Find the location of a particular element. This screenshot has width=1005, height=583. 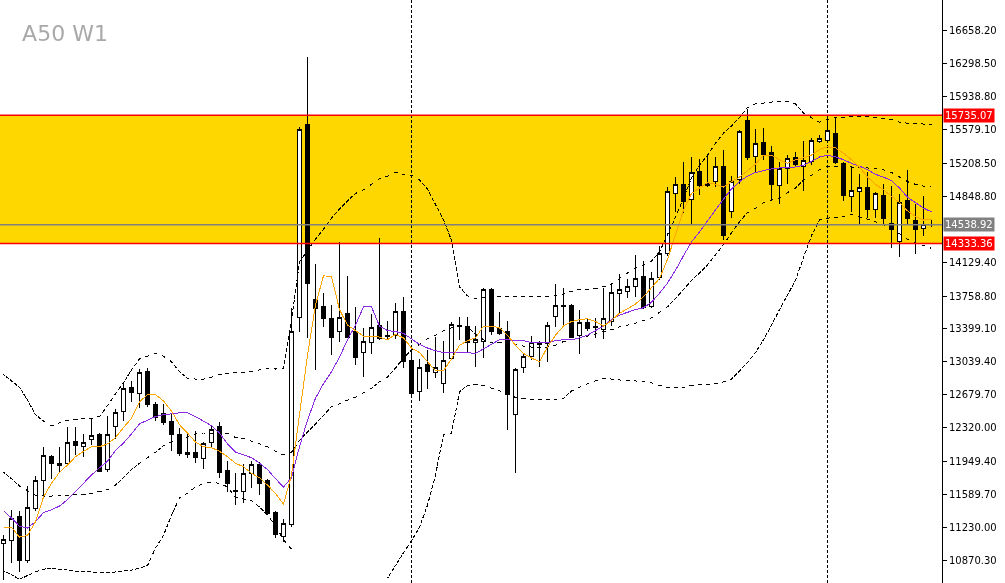

text: A50 W1 is located at coordinates (65, 33).